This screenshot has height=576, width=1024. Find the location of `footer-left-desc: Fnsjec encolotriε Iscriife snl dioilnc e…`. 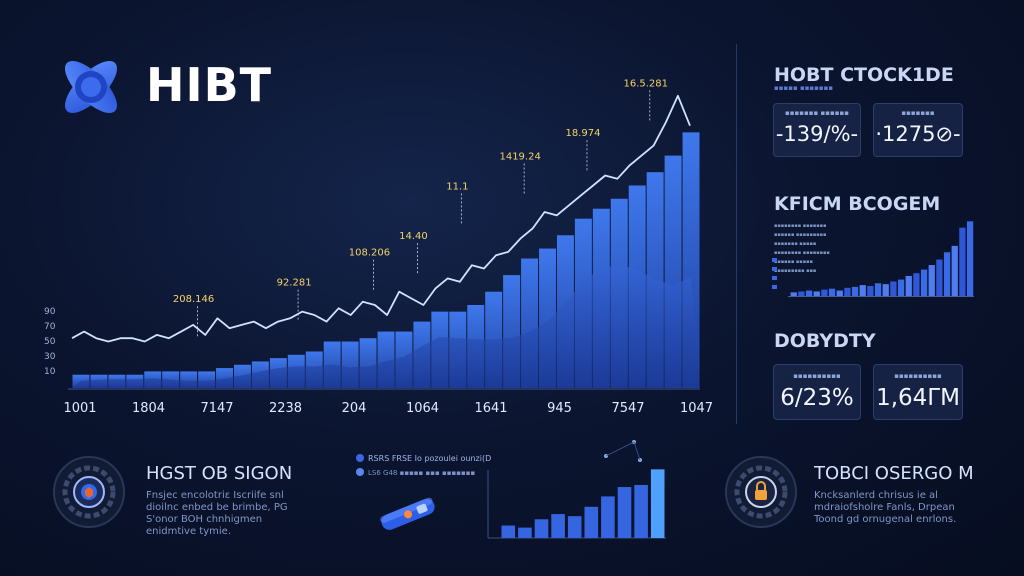

footer-left-desc: Fnsjec encolotriε Iscriife snl dioilnc e… is located at coordinates (217, 513).